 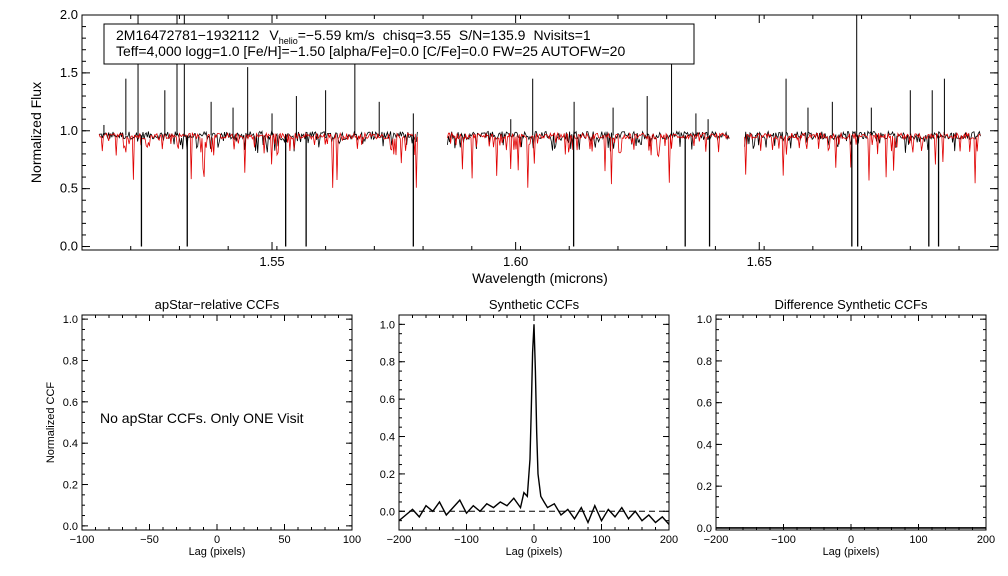 What do you see at coordinates (336, 35) in the screenshot?
I see `vhelio-value: =−5.59 km/s` at bounding box center [336, 35].